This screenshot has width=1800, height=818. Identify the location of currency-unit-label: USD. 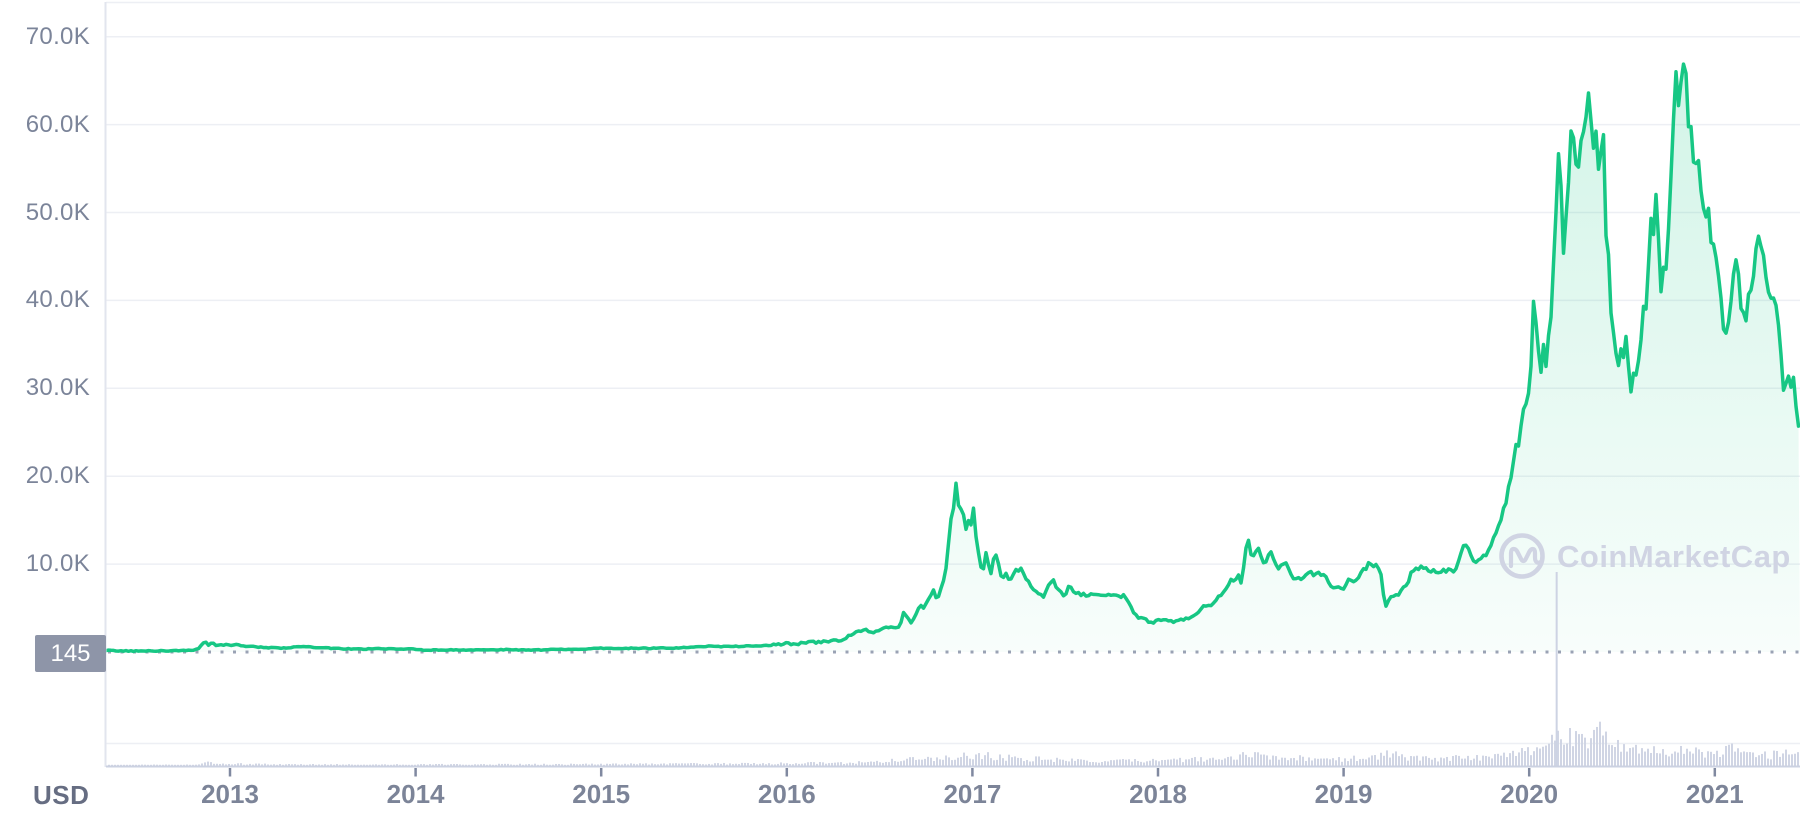
(61, 795).